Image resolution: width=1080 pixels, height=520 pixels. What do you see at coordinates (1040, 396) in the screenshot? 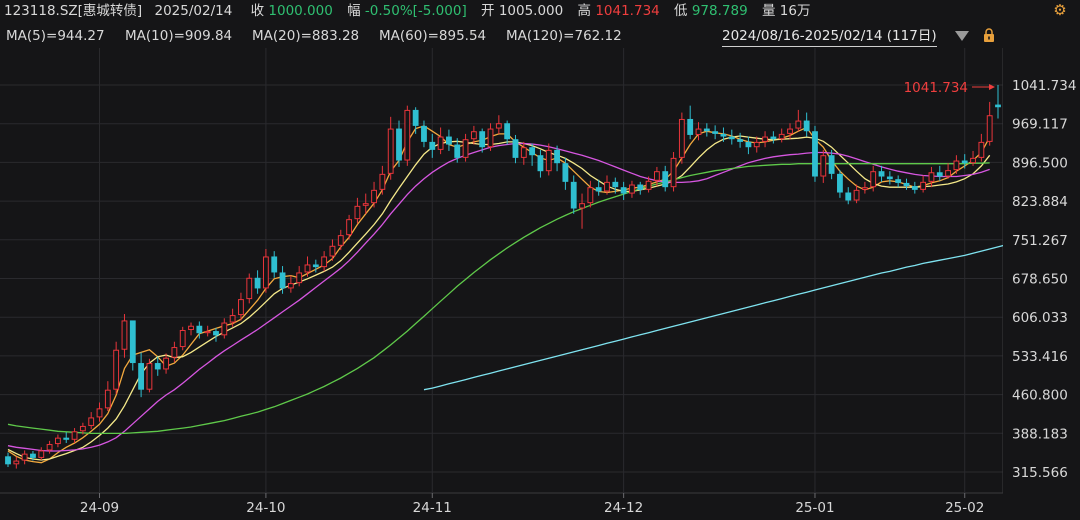
I see `y-tick-label: 460.800` at bounding box center [1040, 396].